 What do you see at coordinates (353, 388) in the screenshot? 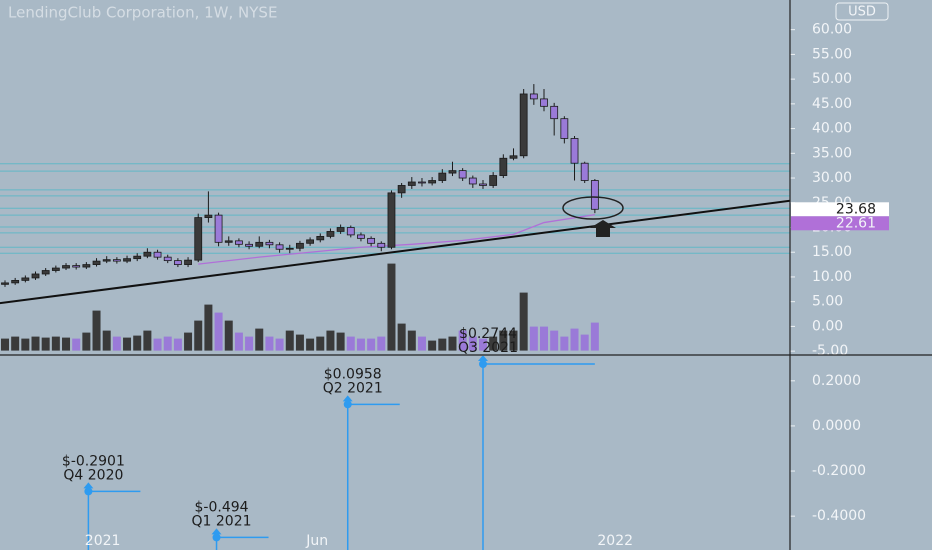
I see `earnings-period: Q2 2021` at bounding box center [353, 388].